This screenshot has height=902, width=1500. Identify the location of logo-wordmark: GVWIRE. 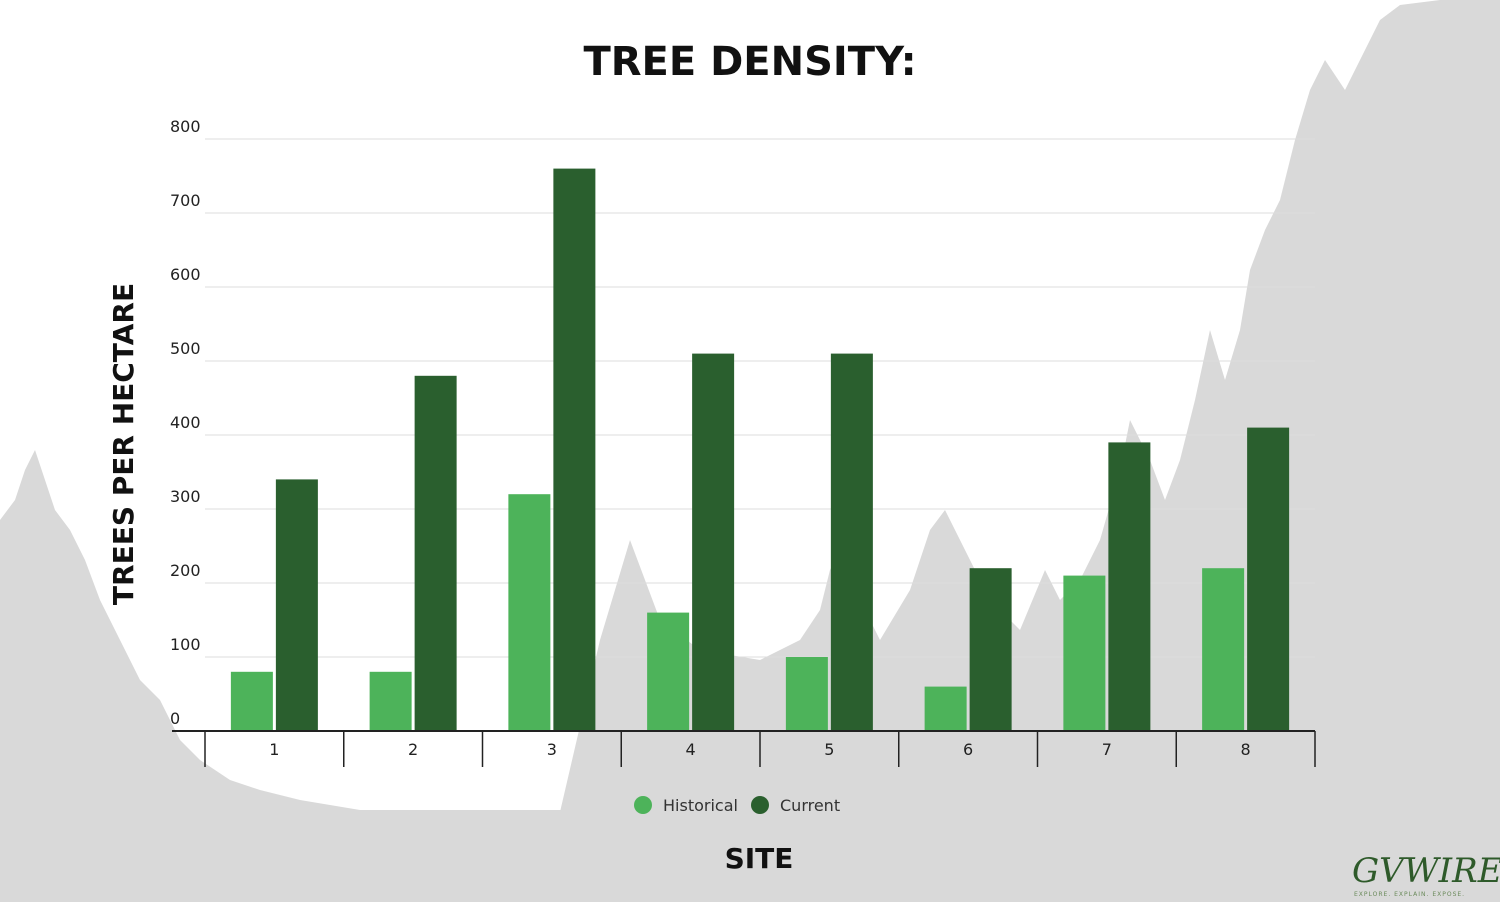
(1426, 871).